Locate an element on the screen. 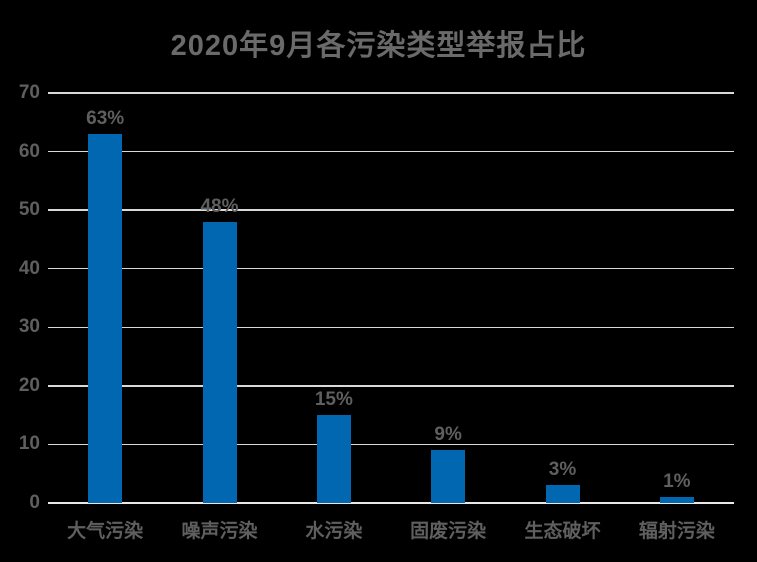 This screenshot has width=757, height=562. y-axis: 0 10 20 30 40 50 60 70 is located at coordinates (20, 297).